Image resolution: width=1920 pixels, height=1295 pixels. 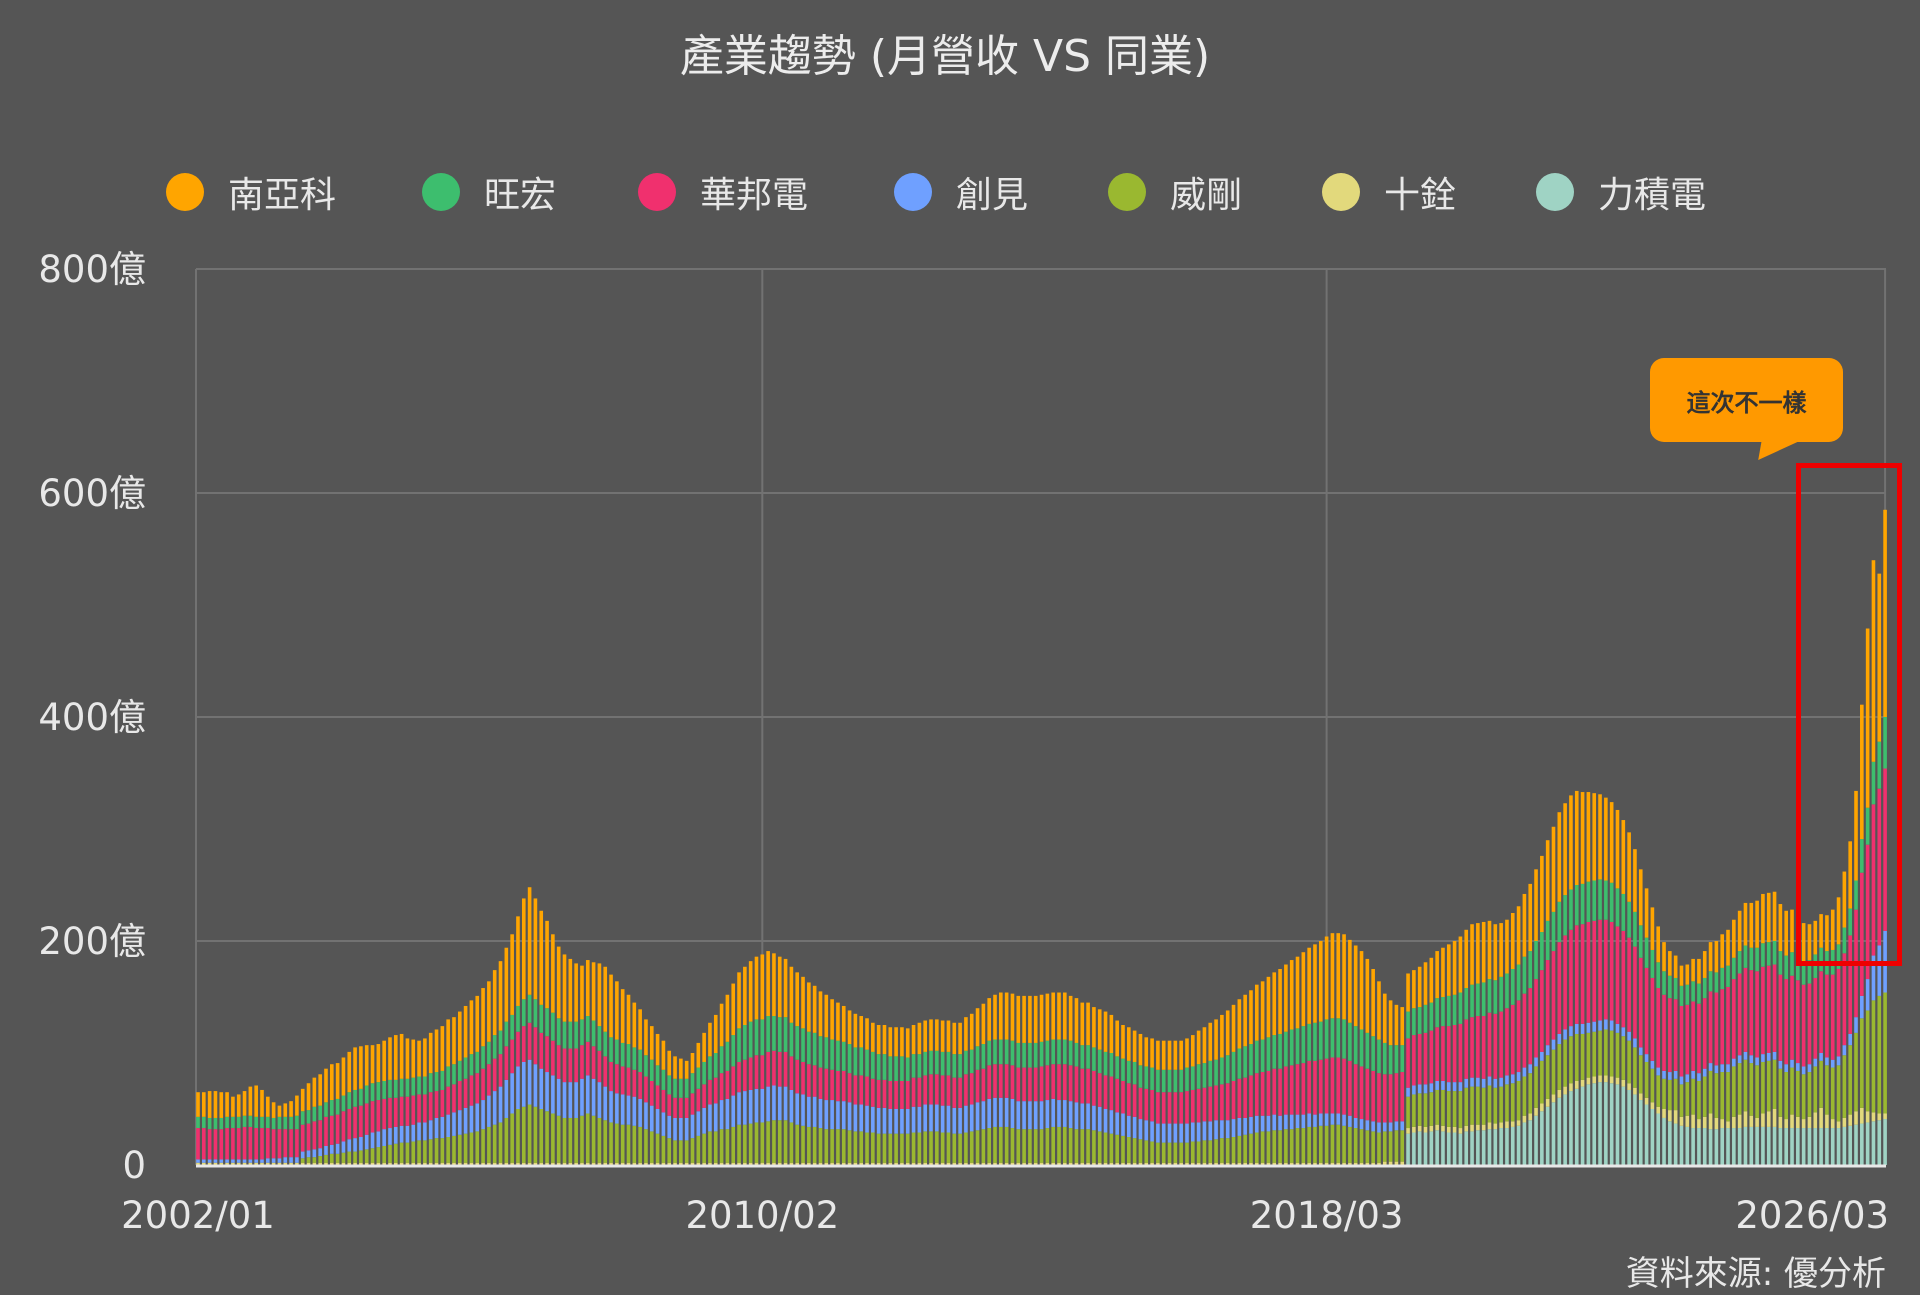 What do you see at coordinates (489, 192) in the screenshot?
I see `legend-item: 旺宏` at bounding box center [489, 192].